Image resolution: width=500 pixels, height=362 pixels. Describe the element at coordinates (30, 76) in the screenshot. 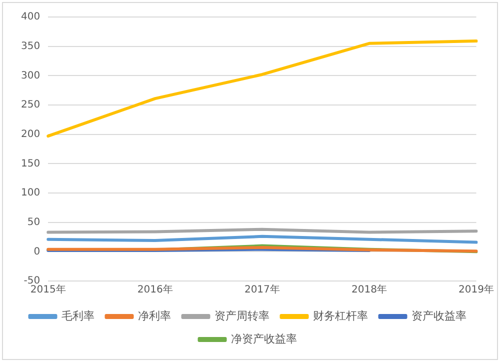

I see `y-tick-label: 300` at that location.